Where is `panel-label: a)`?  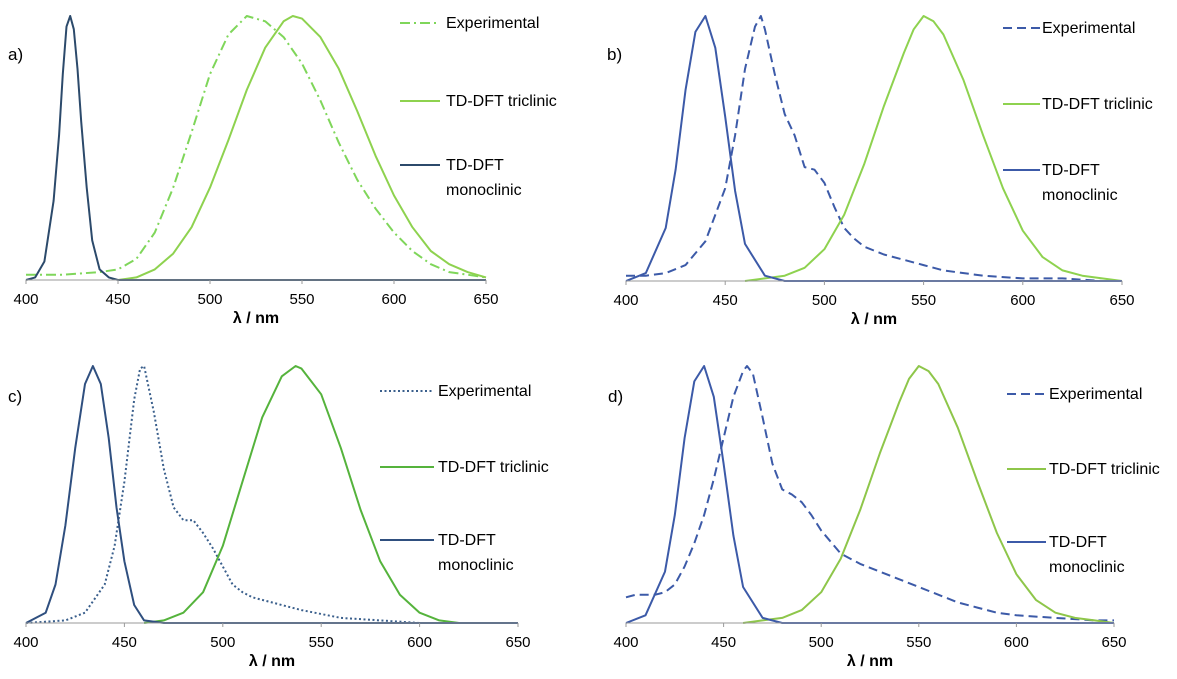
panel-label: a) is located at coordinates (15, 54).